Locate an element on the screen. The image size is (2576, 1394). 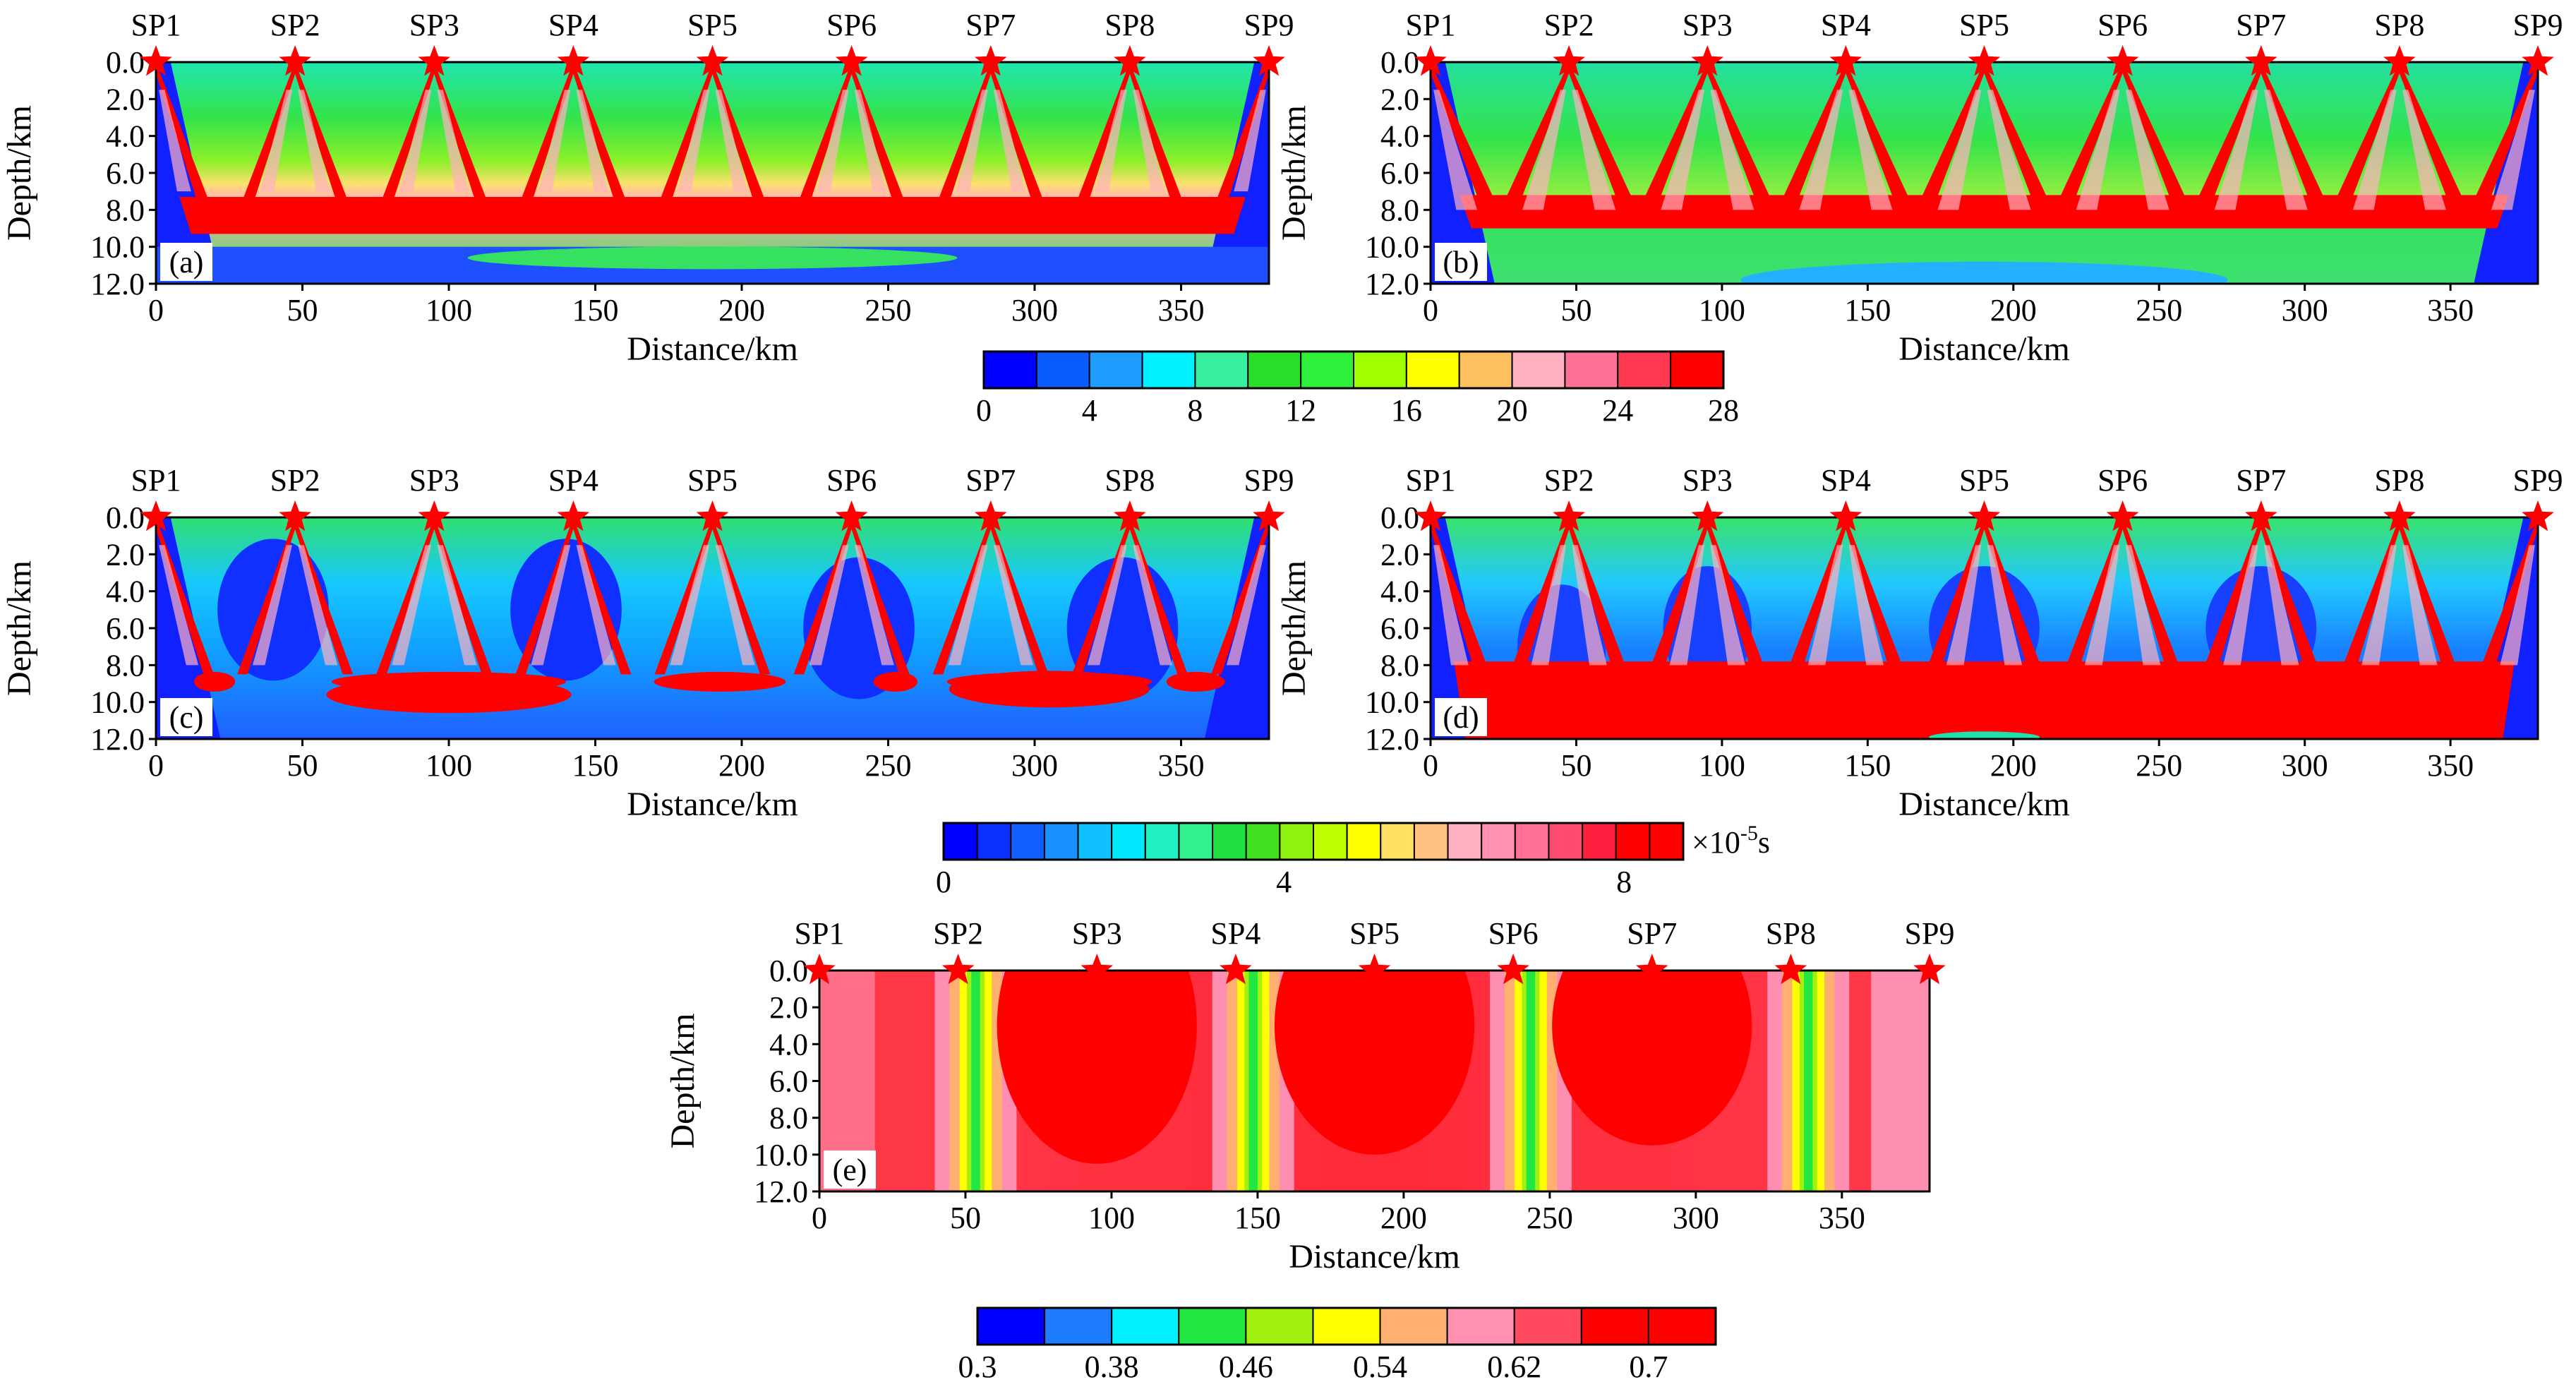
colorbar-tick-label: 0.3 is located at coordinates (977, 1367).